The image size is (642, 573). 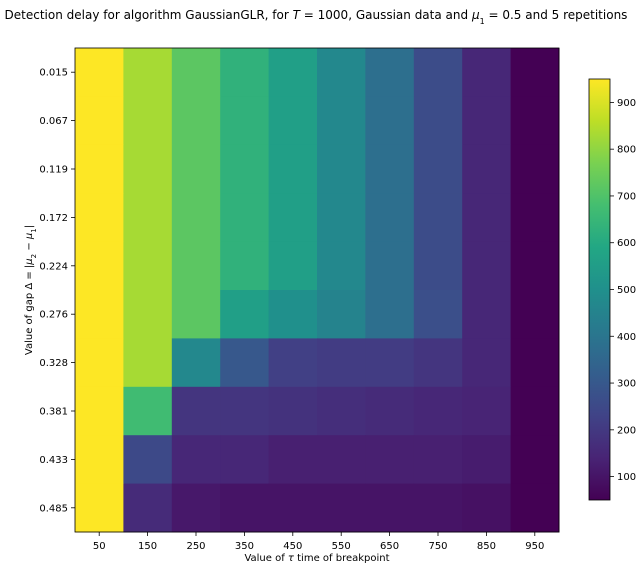 I want to click on y-tick-label: 0.328, so click(x=53, y=363).